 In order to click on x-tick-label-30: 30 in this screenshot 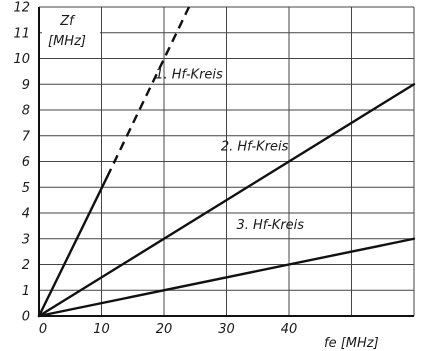, I will do `click(226, 329)`.